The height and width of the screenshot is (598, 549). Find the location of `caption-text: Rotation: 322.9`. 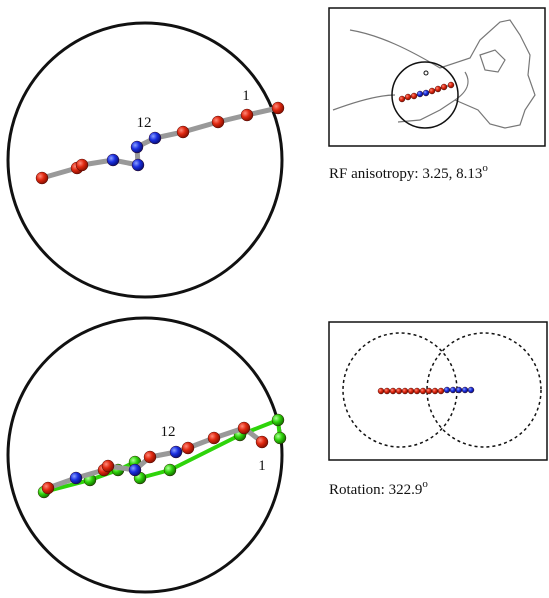

caption-text: Rotation: 322.9 is located at coordinates (375, 490).